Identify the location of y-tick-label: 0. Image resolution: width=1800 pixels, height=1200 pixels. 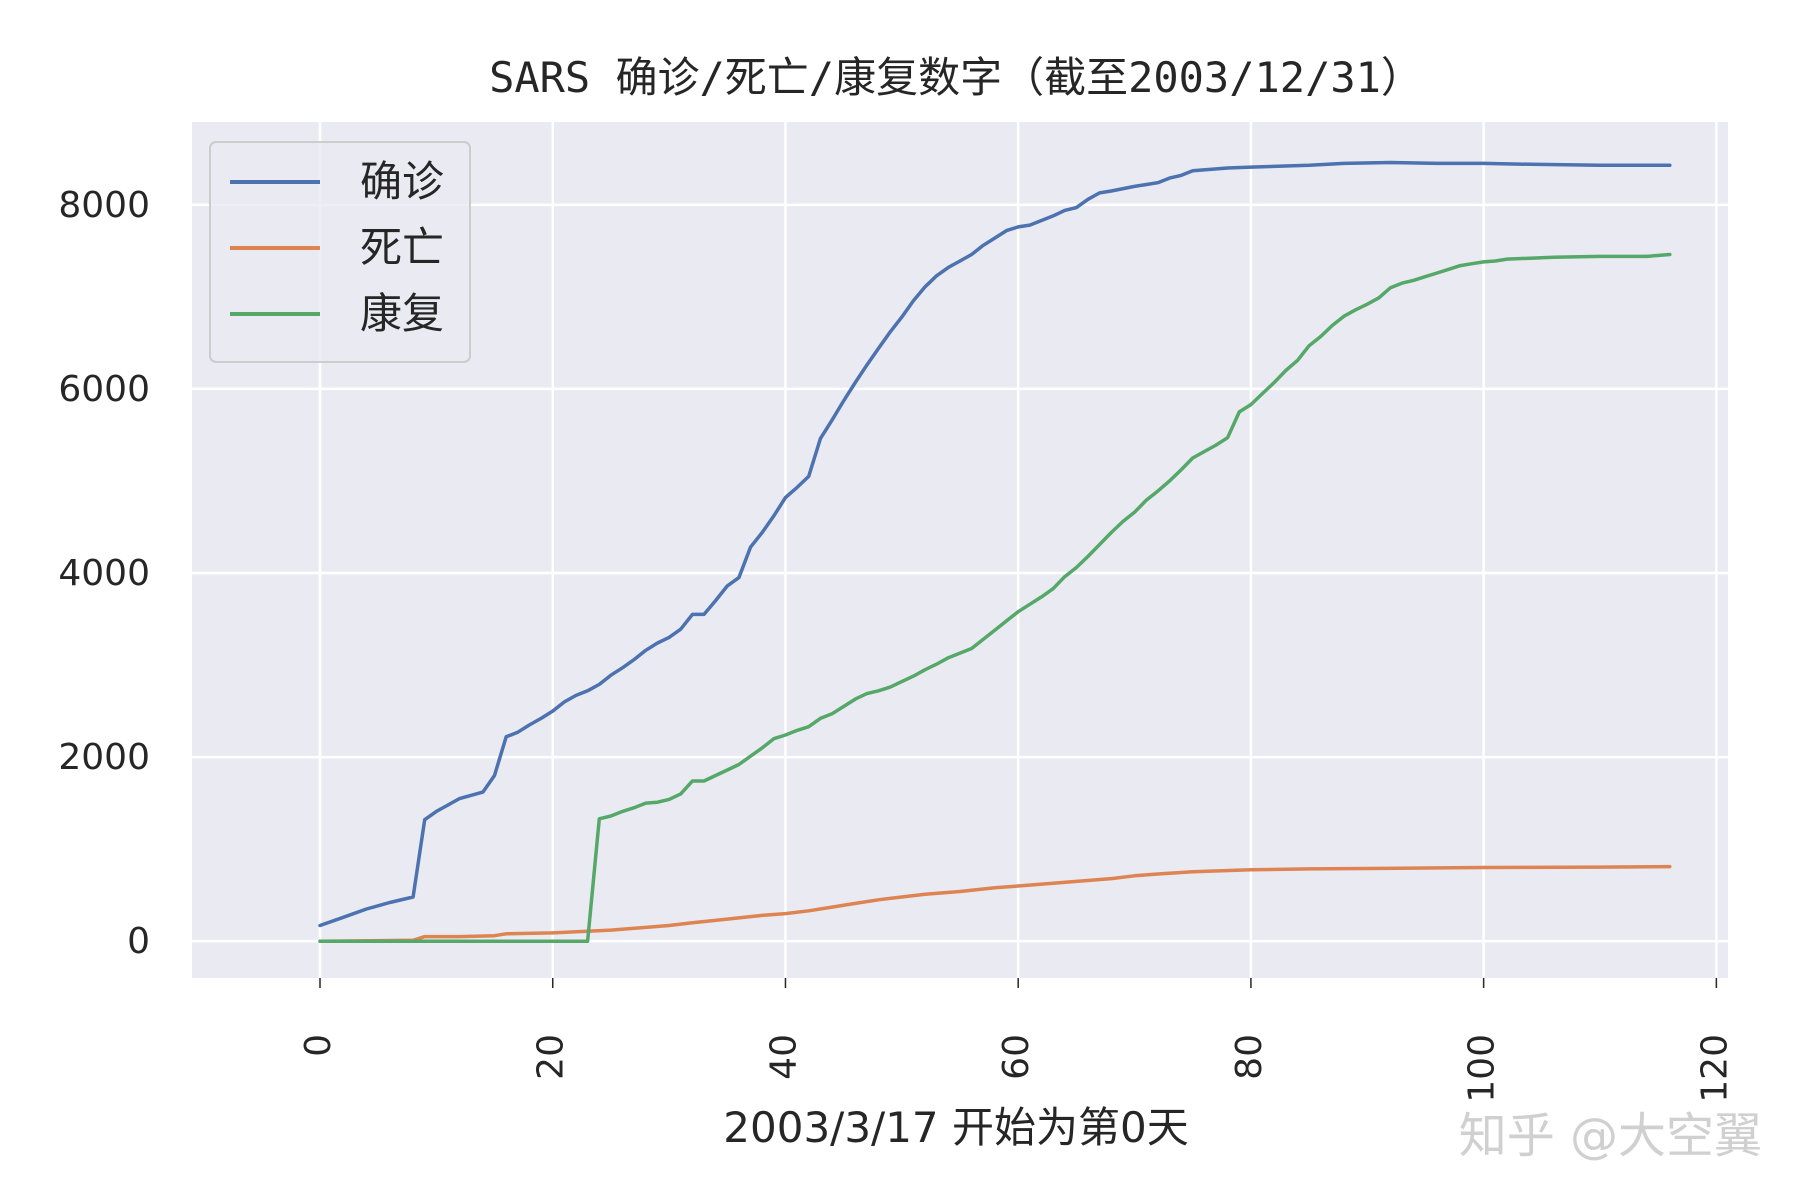
(138, 941).